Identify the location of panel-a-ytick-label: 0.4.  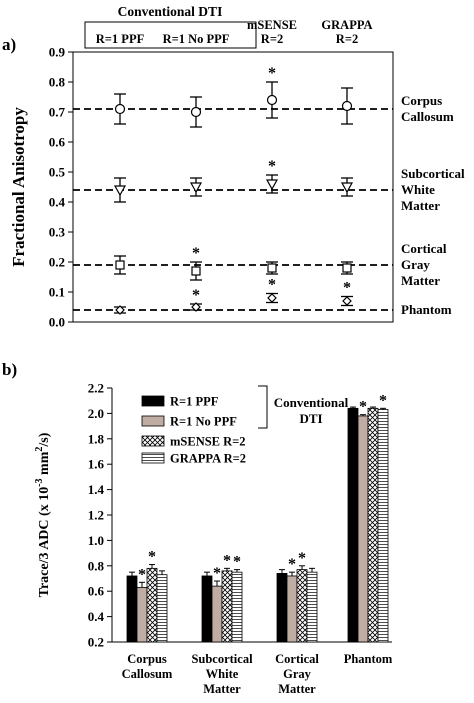
(57, 202).